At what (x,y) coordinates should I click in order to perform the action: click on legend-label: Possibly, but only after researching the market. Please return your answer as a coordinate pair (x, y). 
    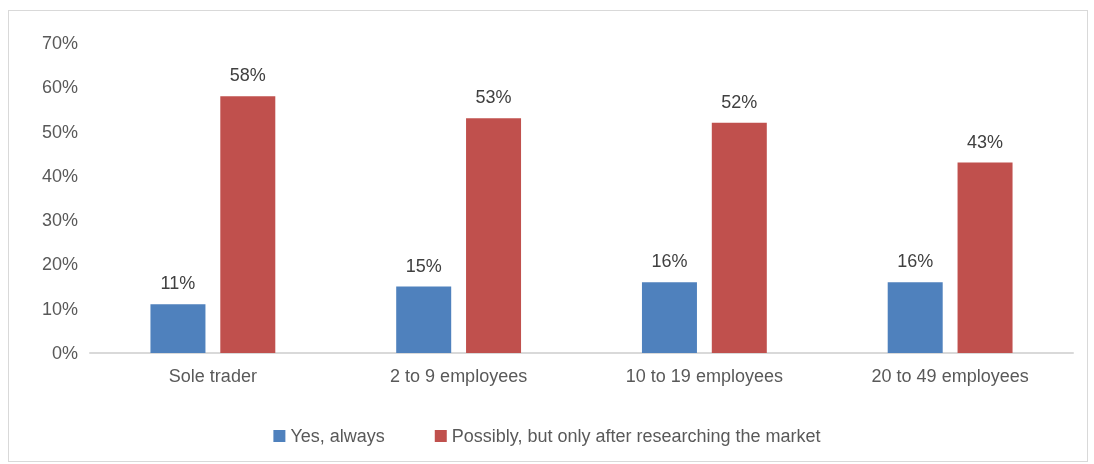
    Looking at the image, I should click on (636, 436).